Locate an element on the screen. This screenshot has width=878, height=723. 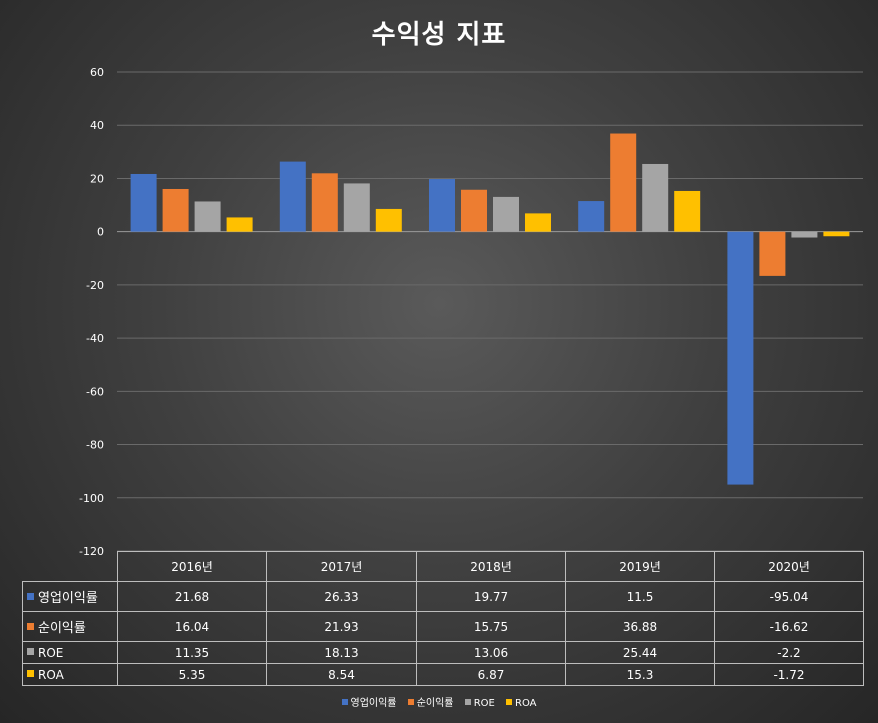
table-row: ROA 5.35 8.54 6.87 15.3 -1.72 is located at coordinates (443, 674).